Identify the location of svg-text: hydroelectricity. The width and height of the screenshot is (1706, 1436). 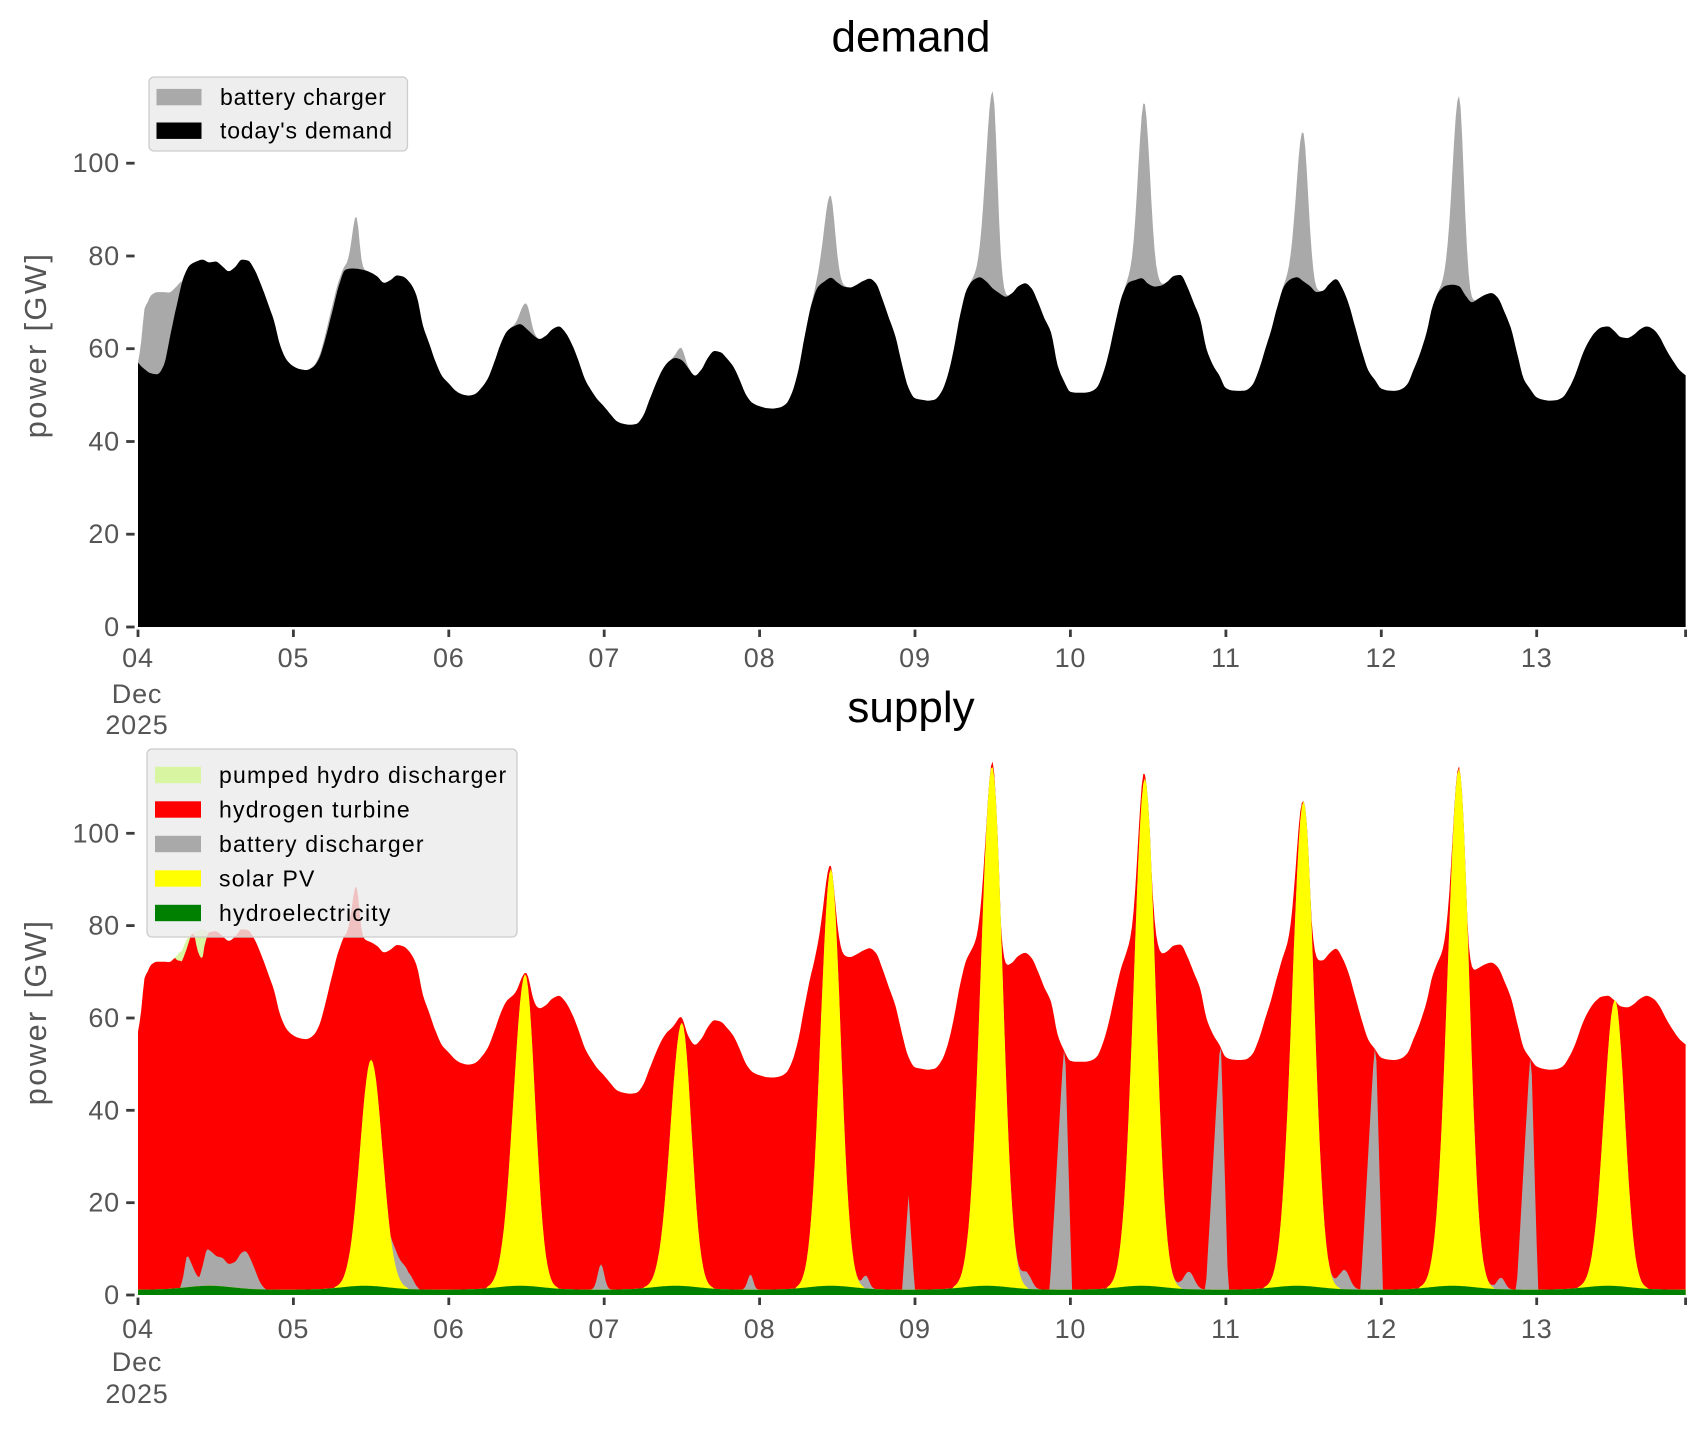
(305, 913).